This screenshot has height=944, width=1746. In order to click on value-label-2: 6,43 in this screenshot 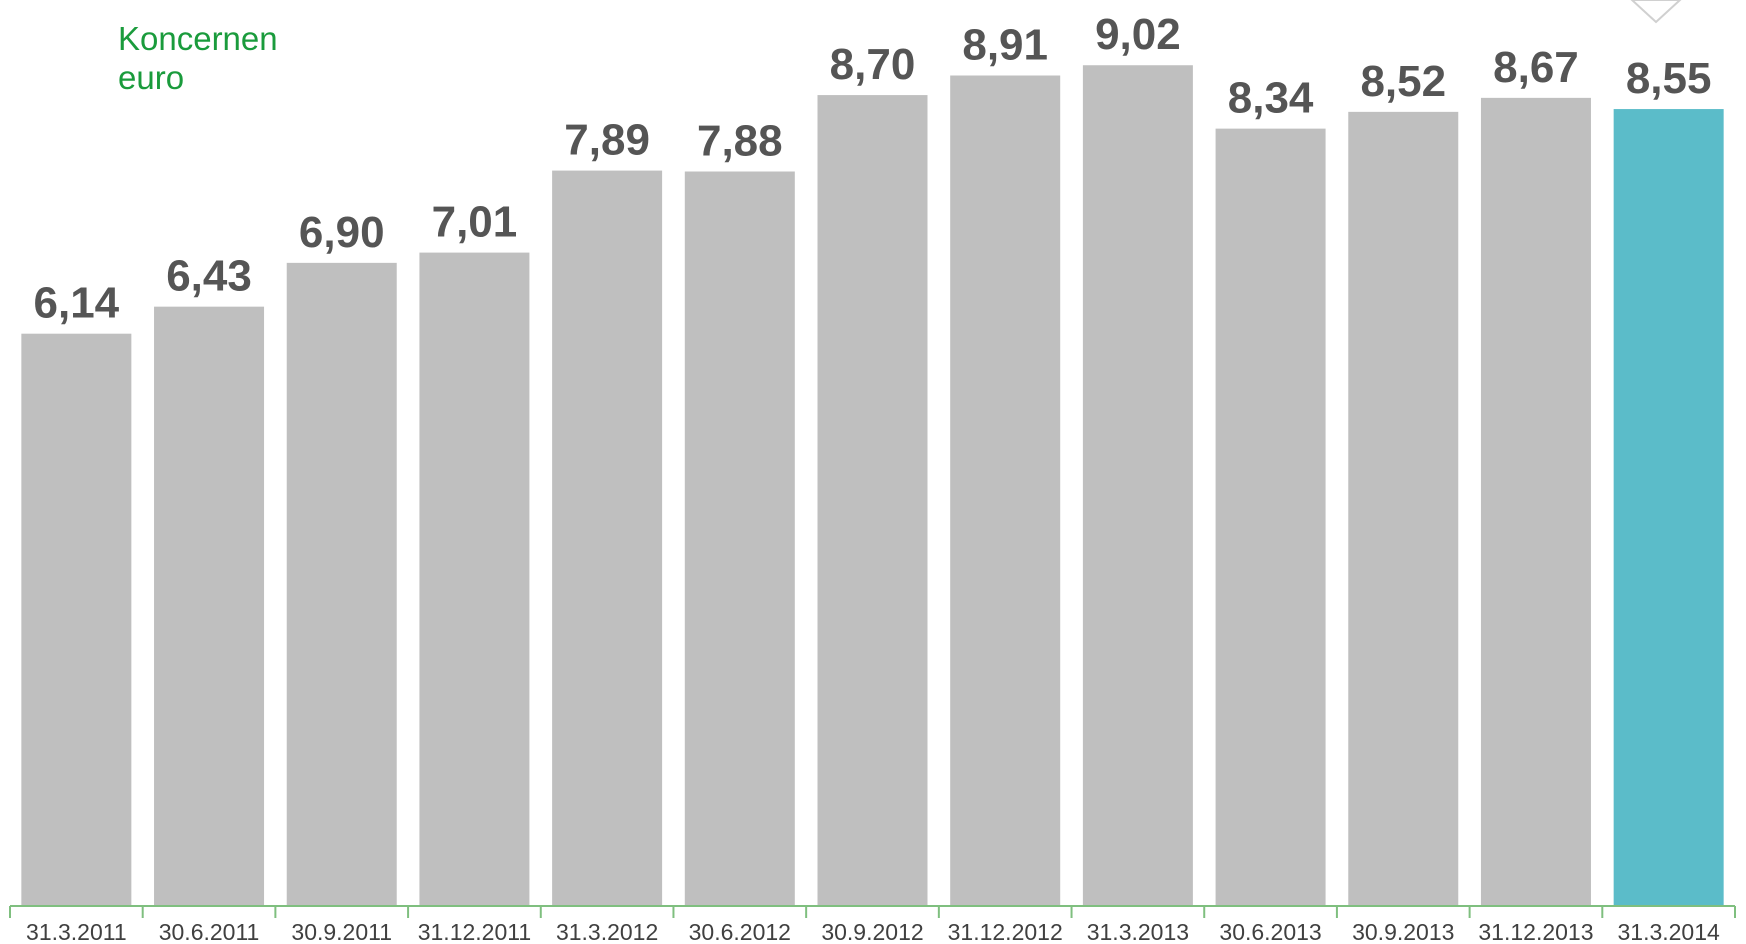, I will do `click(209, 276)`.